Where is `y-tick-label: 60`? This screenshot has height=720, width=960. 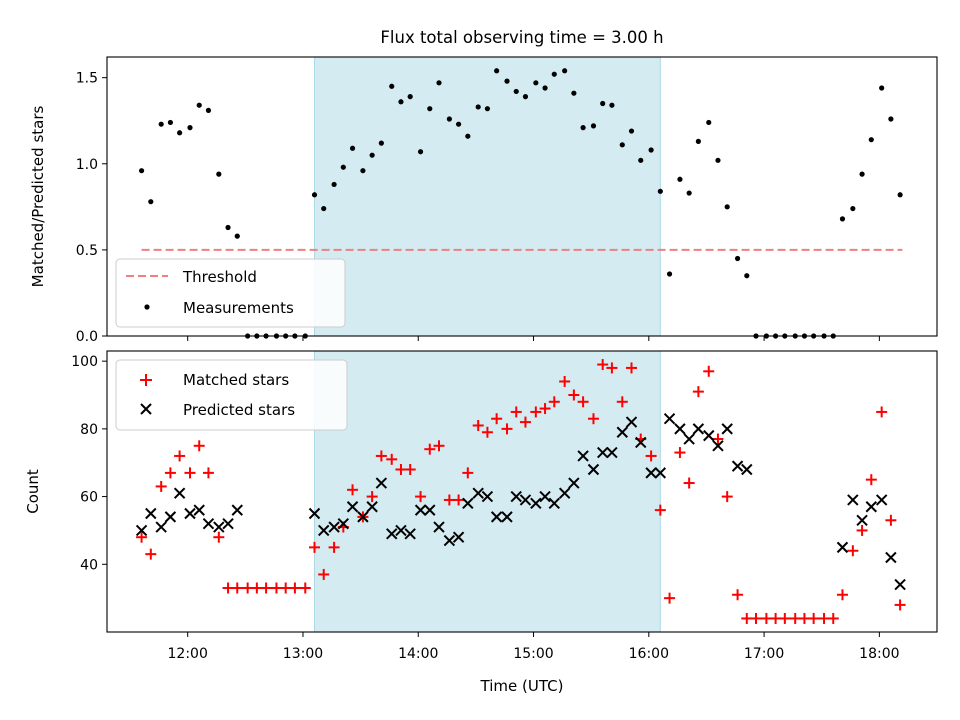 y-tick-label: 60 is located at coordinates (89, 498).